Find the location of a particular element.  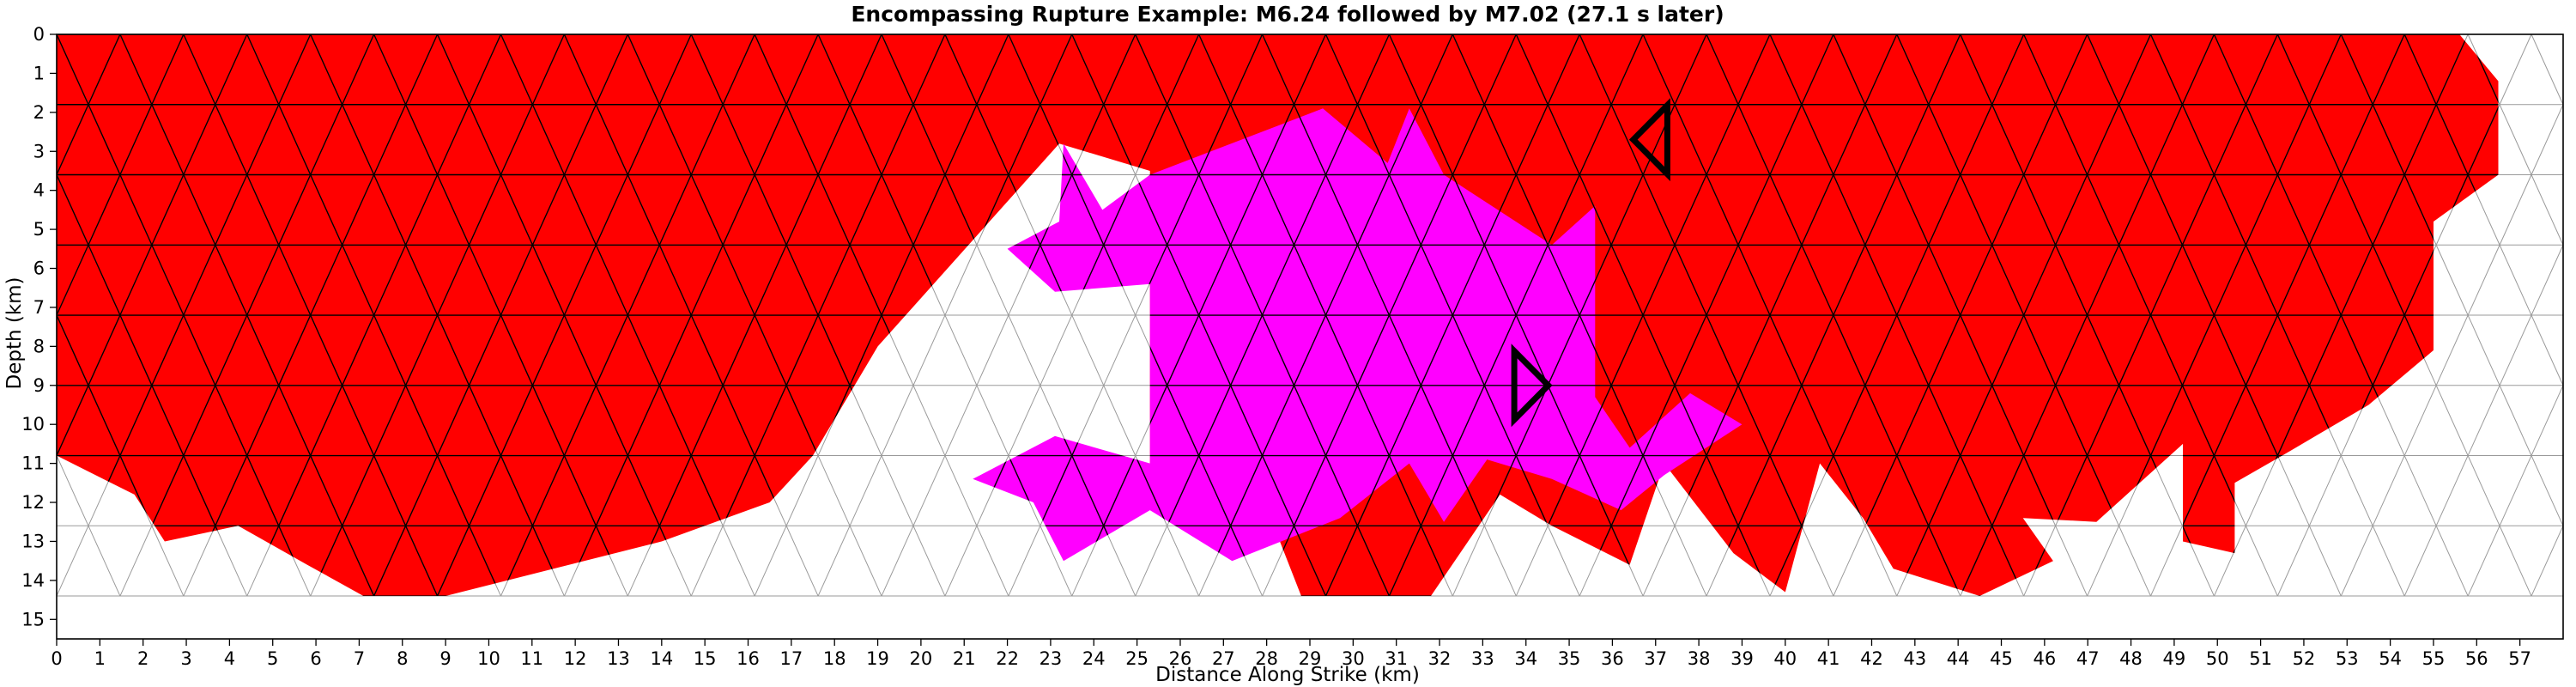

x-tick-label: 55 is located at coordinates (2434, 658).